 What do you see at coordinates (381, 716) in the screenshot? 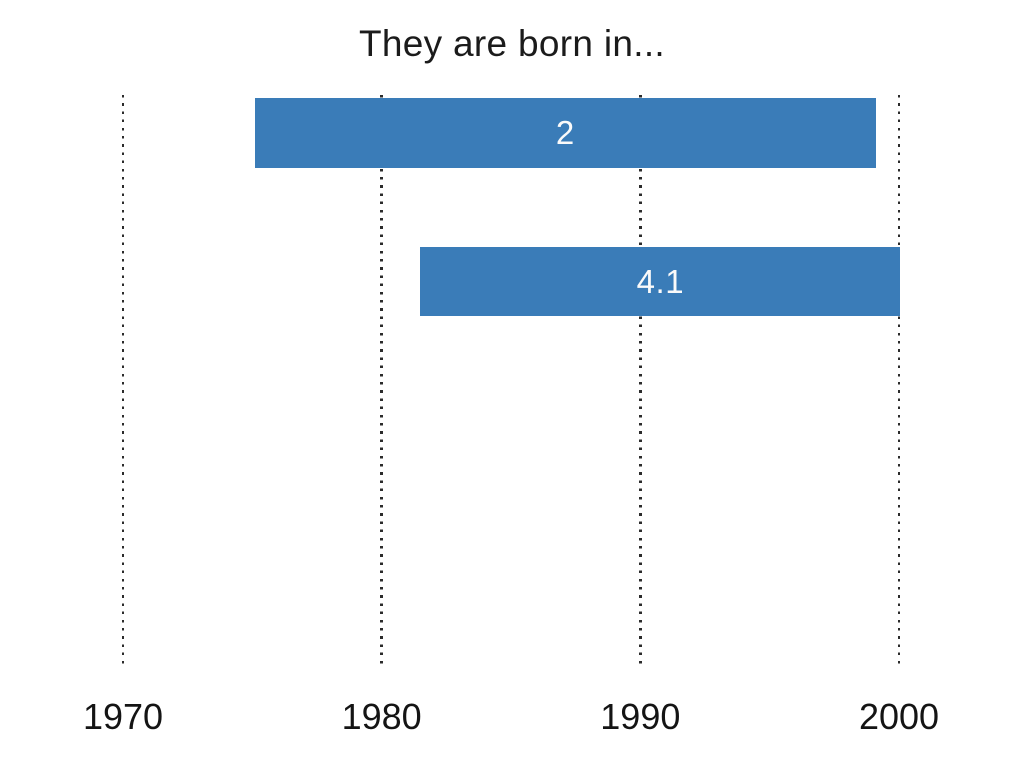
I see `x-tick-label-1980: 1980` at bounding box center [381, 716].